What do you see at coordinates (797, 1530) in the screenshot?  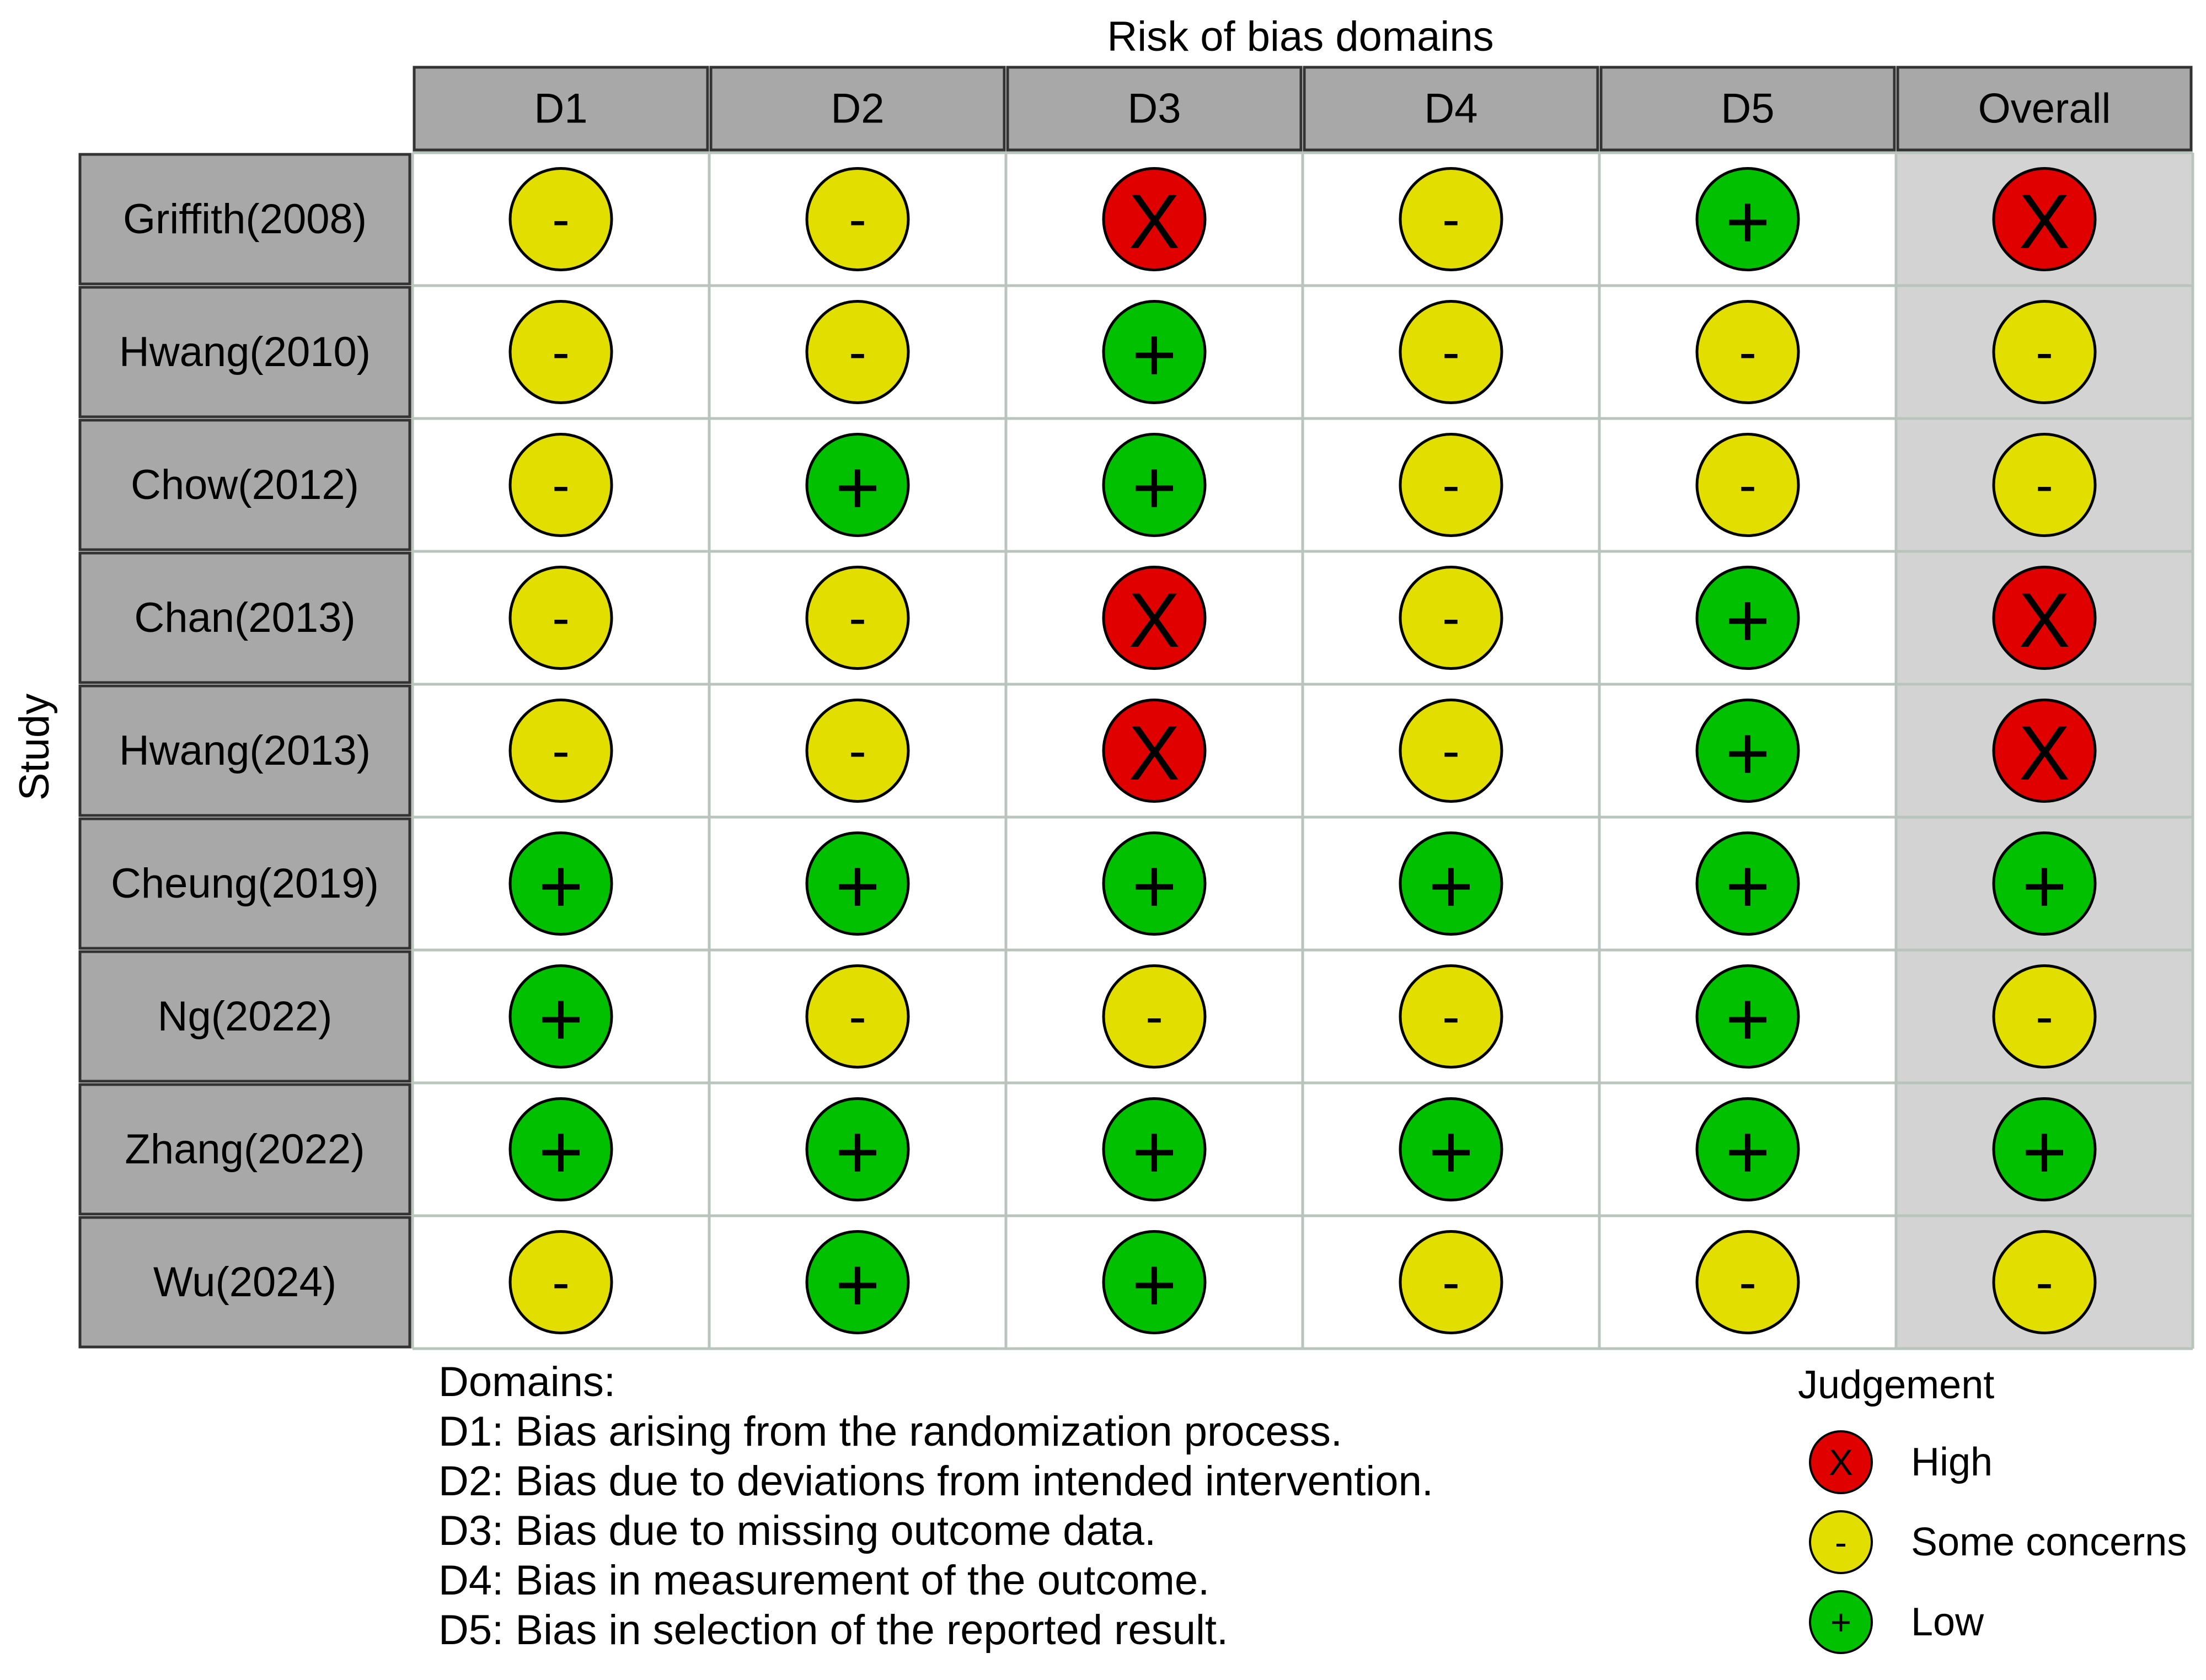 I see `domain-description-d3: D3: Bias due to missing outcome data.` at bounding box center [797, 1530].